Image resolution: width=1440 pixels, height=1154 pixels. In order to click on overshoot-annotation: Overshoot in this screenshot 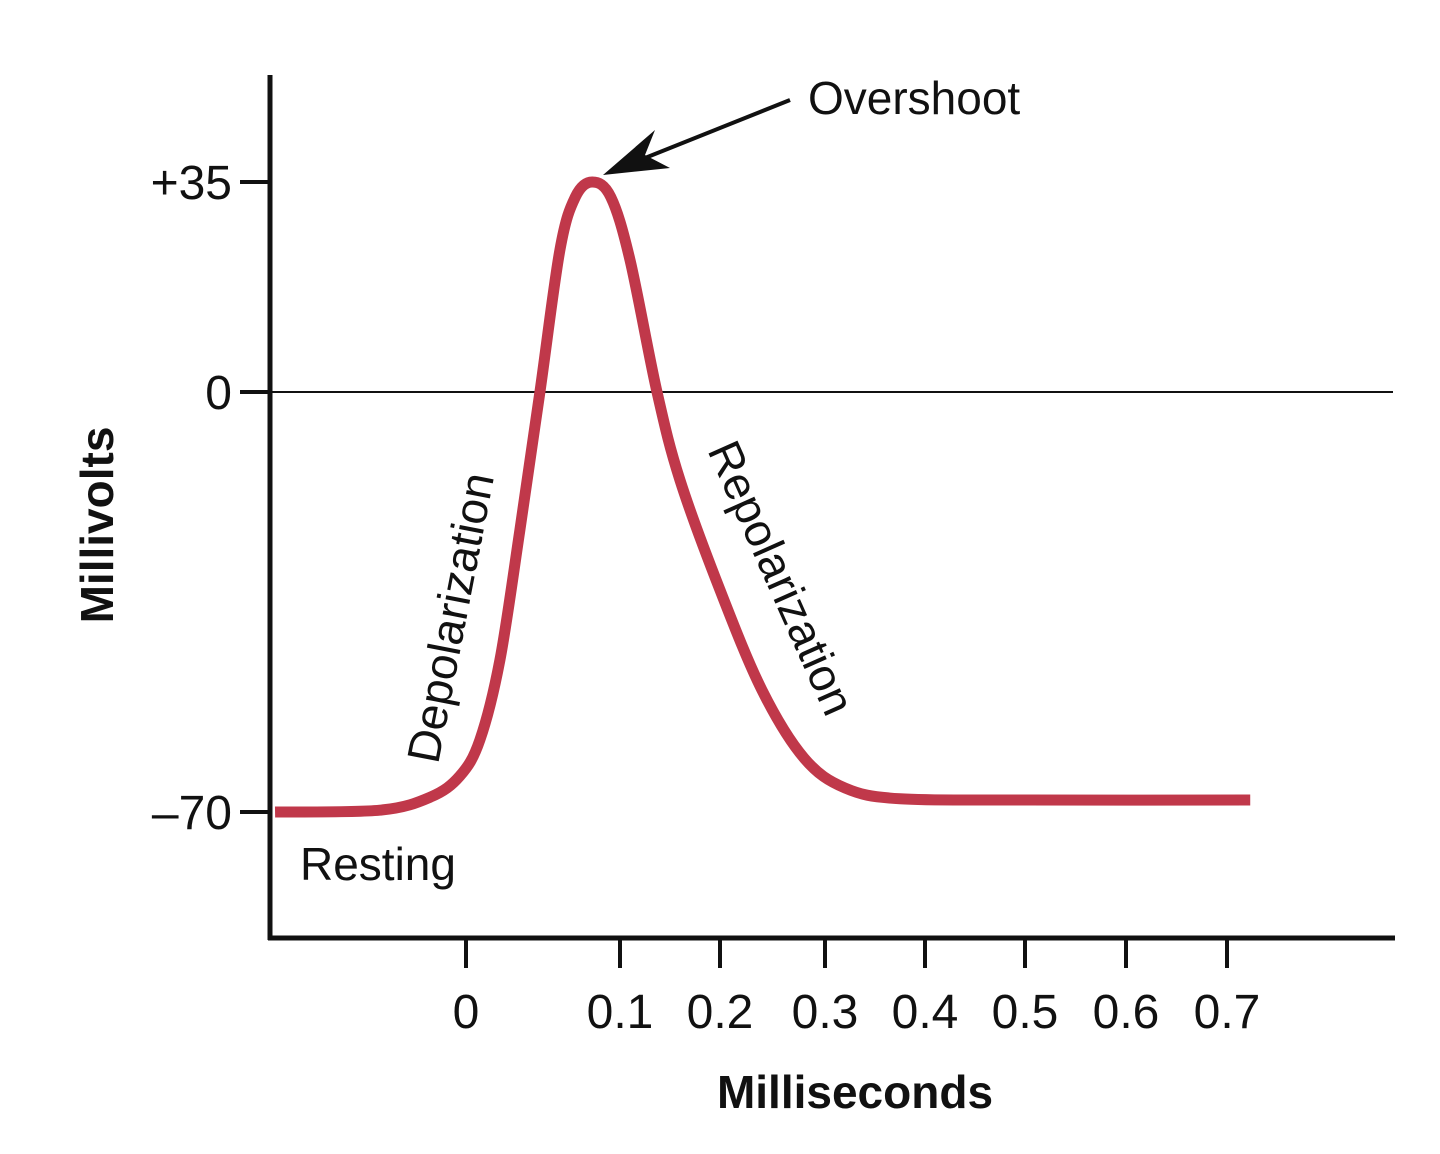, I will do `click(811, 123)`.